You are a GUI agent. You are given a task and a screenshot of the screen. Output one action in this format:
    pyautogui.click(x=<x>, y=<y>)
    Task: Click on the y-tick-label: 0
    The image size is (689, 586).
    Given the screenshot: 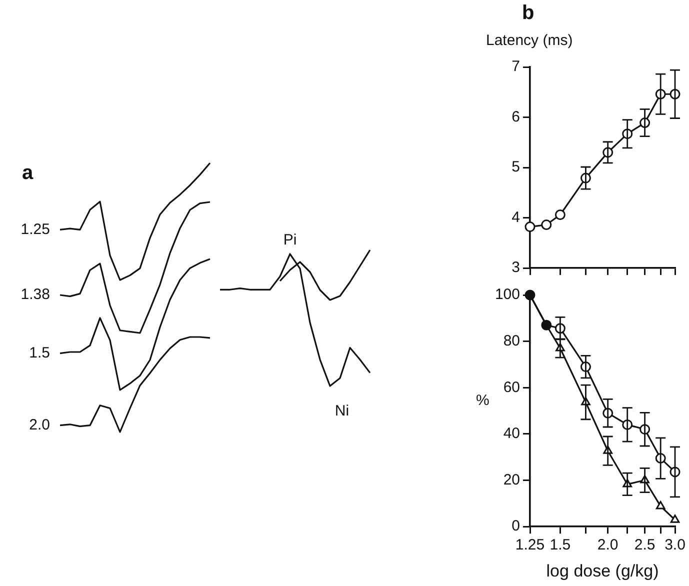 What is the action you would take?
    pyautogui.click(x=516, y=526)
    